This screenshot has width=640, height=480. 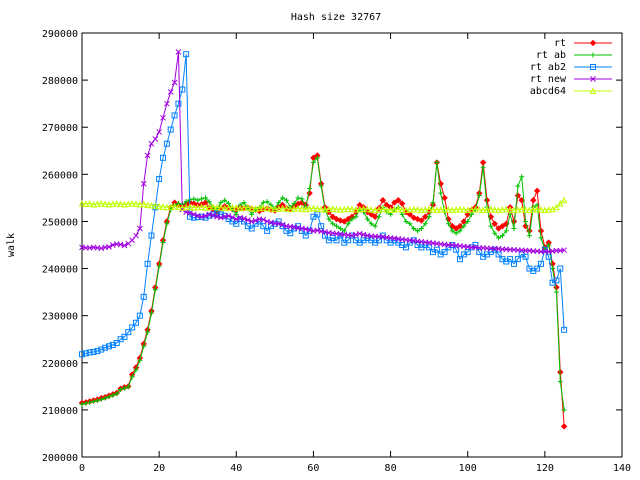 What do you see at coordinates (548, 91) in the screenshot?
I see `legend-label: abcd64` at bounding box center [548, 91].